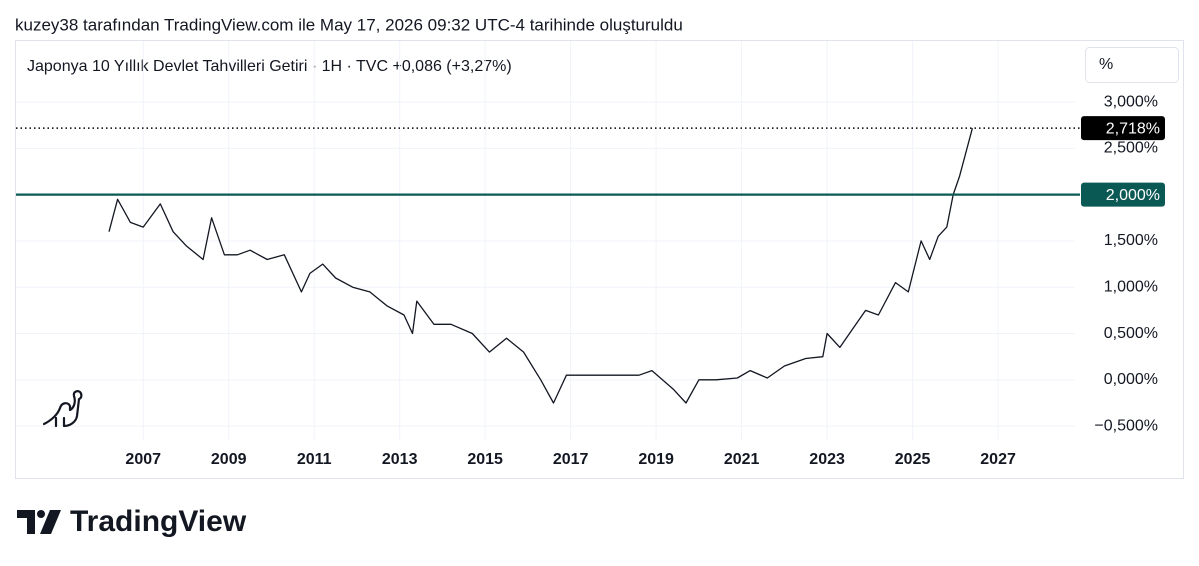 This screenshot has height=566, width=1199. I want to click on y-tick-label: 0,000%, so click(1131, 379).